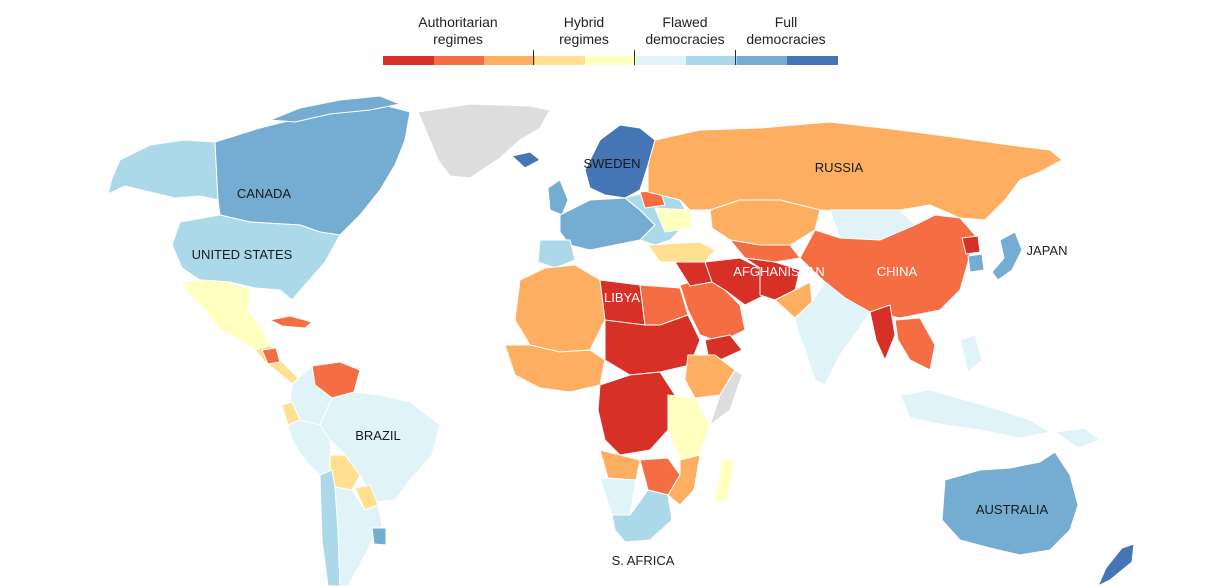  I want to click on region-iran, so click(735, 281).